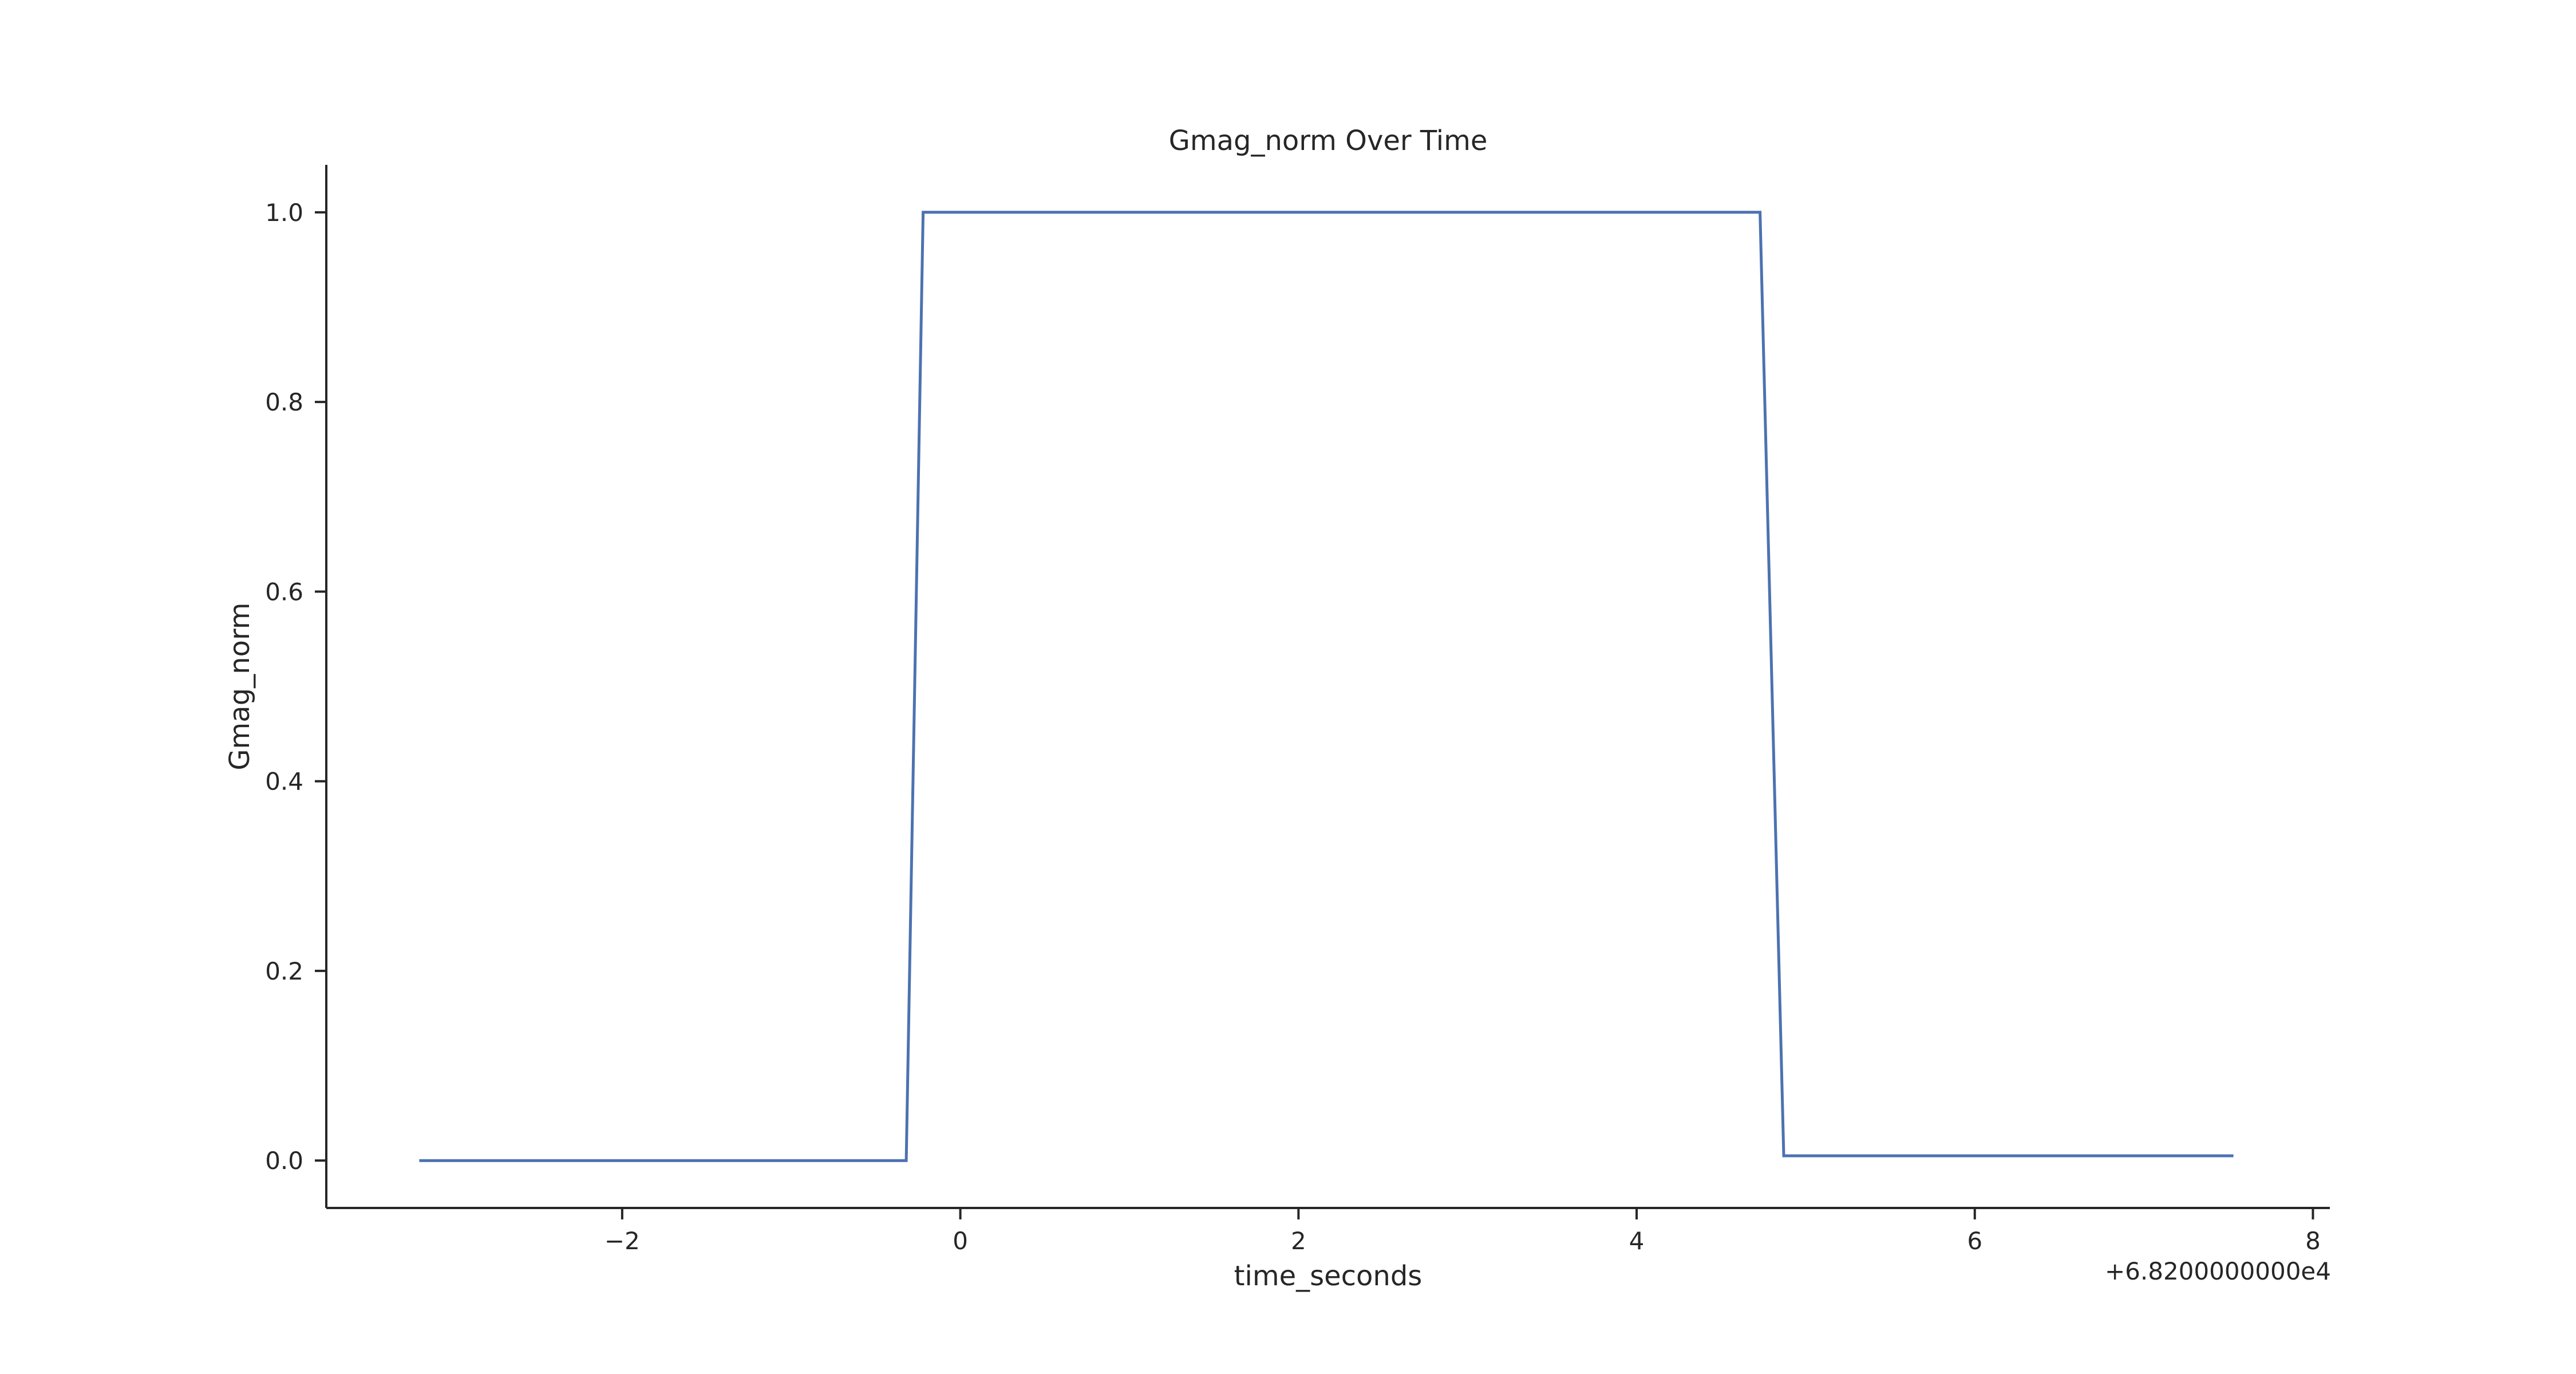 Image resolution: width=2576 pixels, height=1374 pixels. I want to click on x-axis-offset-label: +6.8200000000e4, so click(2218, 1271).